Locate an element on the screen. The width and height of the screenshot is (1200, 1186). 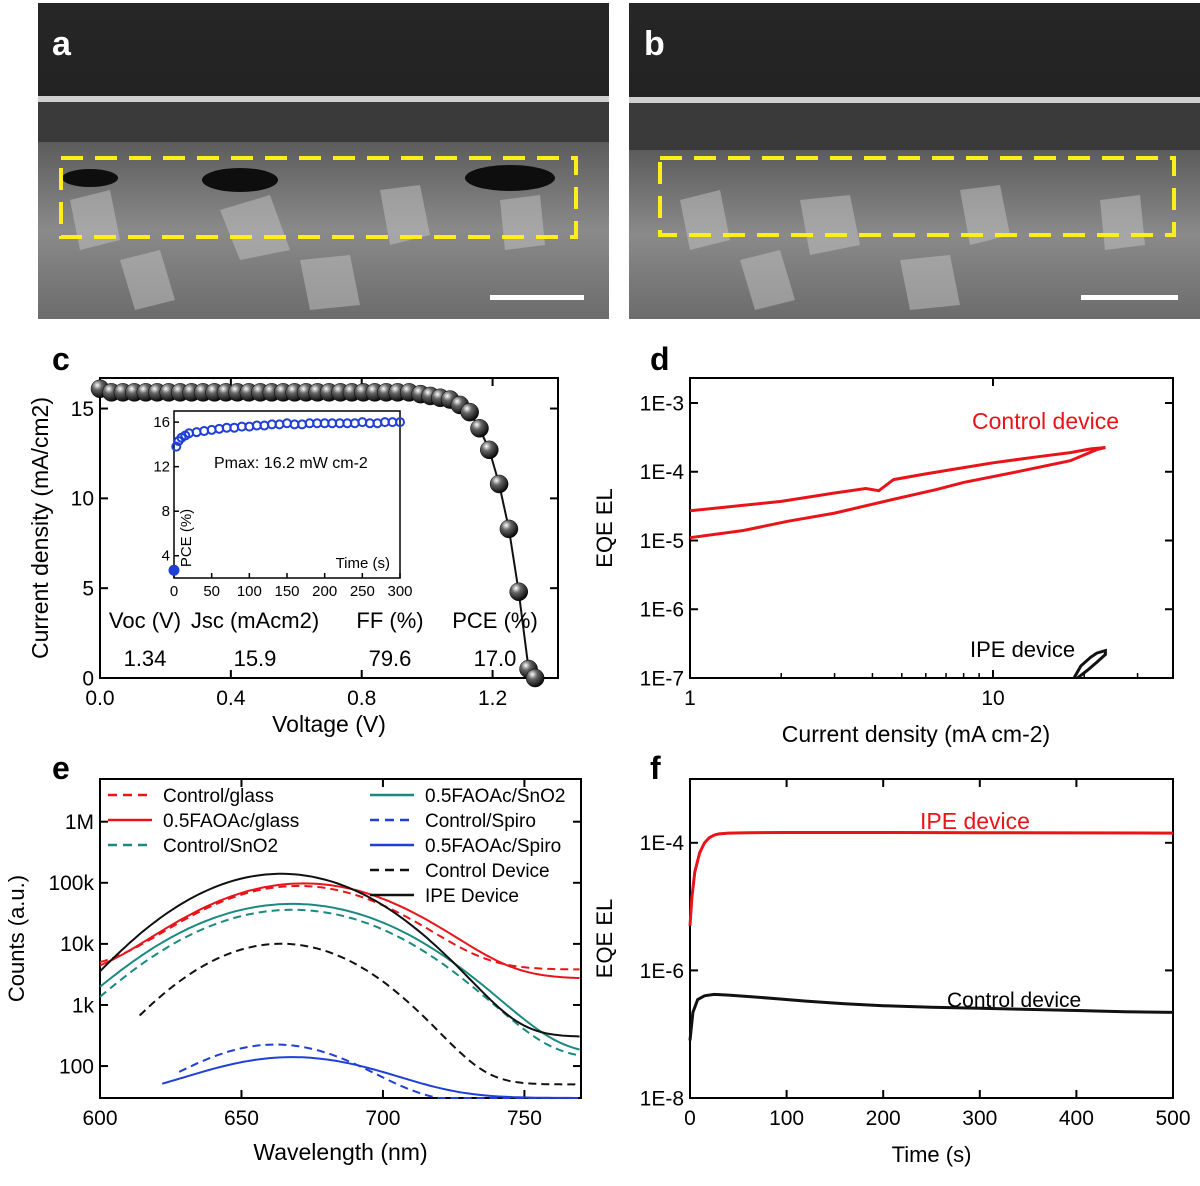
y-tick-label-d: 1E-5 is located at coordinates (662, 541).